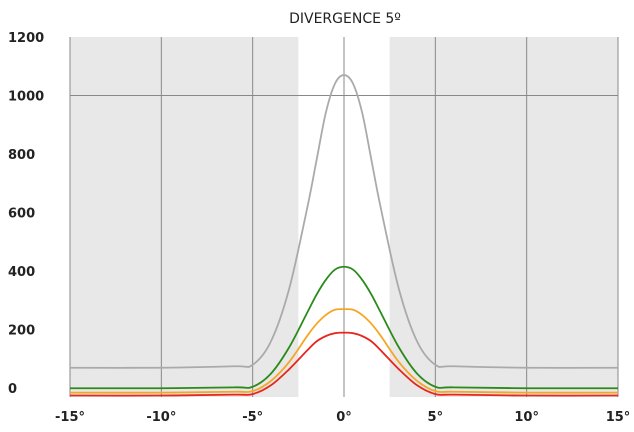  What do you see at coordinates (26, 97) in the screenshot?
I see `y-tick-label: 1000` at bounding box center [26, 97].